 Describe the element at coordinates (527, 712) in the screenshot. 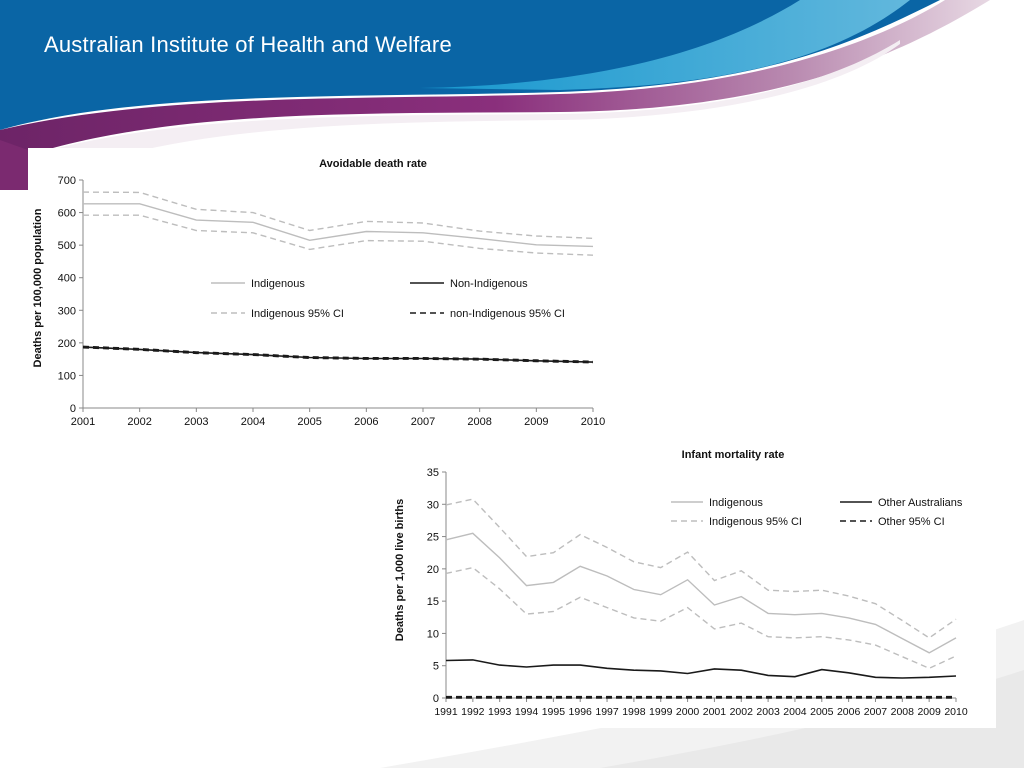

I see `x-tick-label: 1994` at that location.